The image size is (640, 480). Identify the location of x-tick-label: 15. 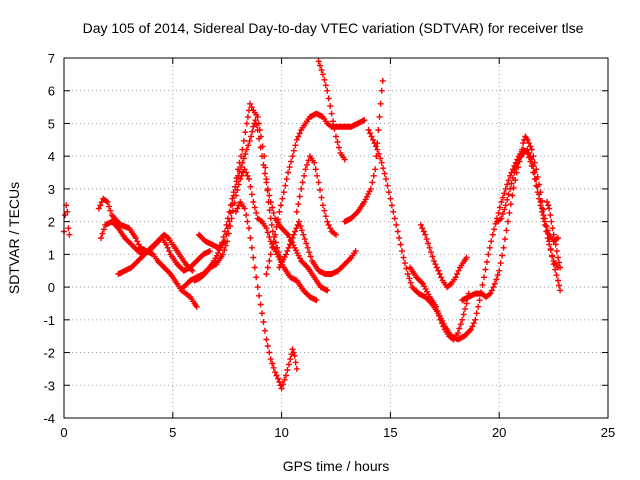
(390, 432).